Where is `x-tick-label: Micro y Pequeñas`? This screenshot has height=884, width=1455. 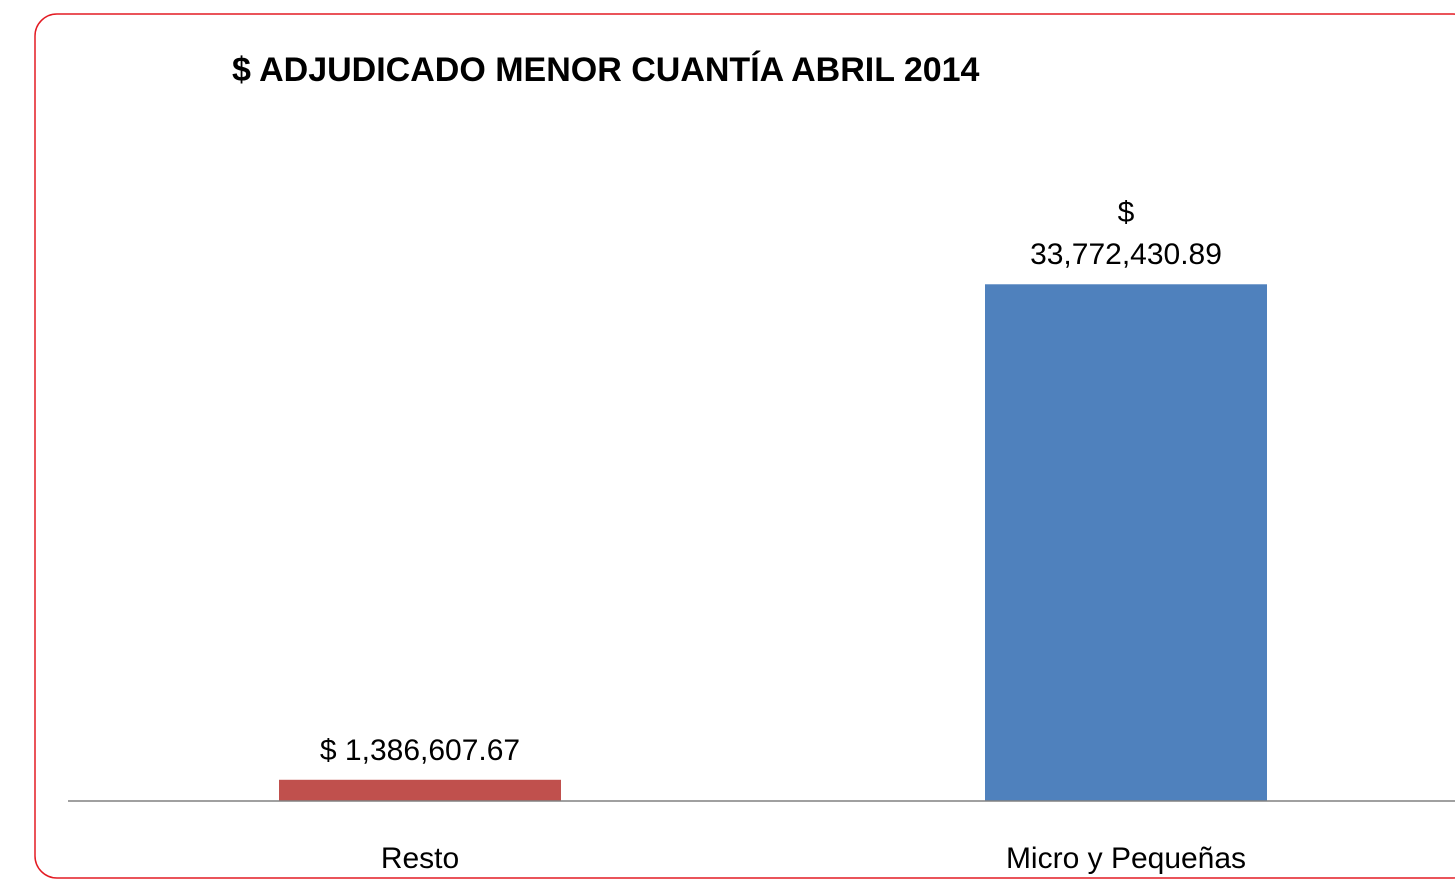
x-tick-label: Micro y Pequeñas is located at coordinates (1126, 858).